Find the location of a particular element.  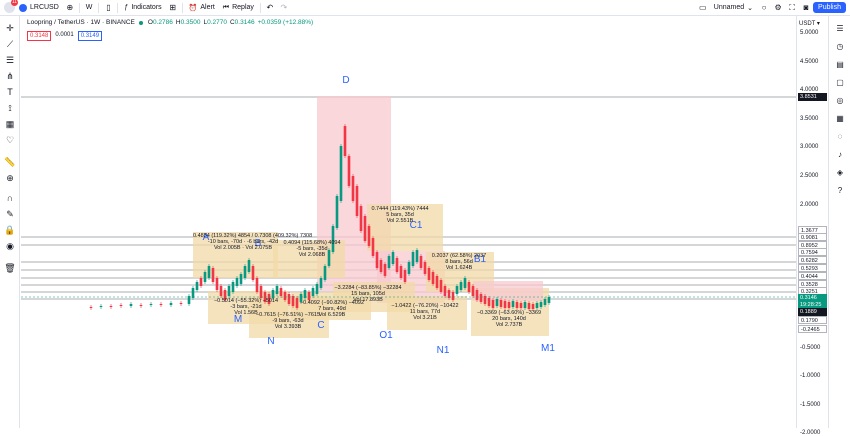

price-badge: 0.7594 is located at coordinates (812, 252).